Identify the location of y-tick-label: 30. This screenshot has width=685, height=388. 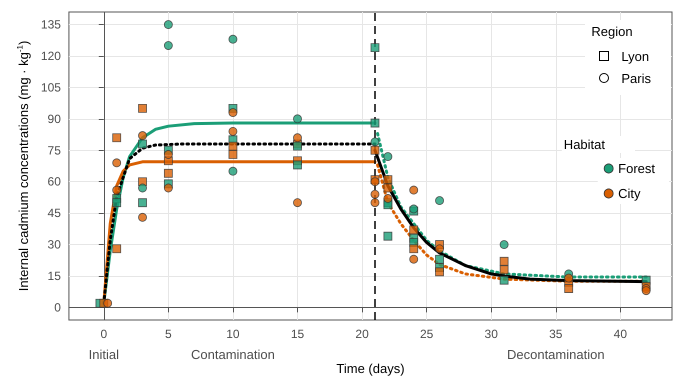
(55, 245).